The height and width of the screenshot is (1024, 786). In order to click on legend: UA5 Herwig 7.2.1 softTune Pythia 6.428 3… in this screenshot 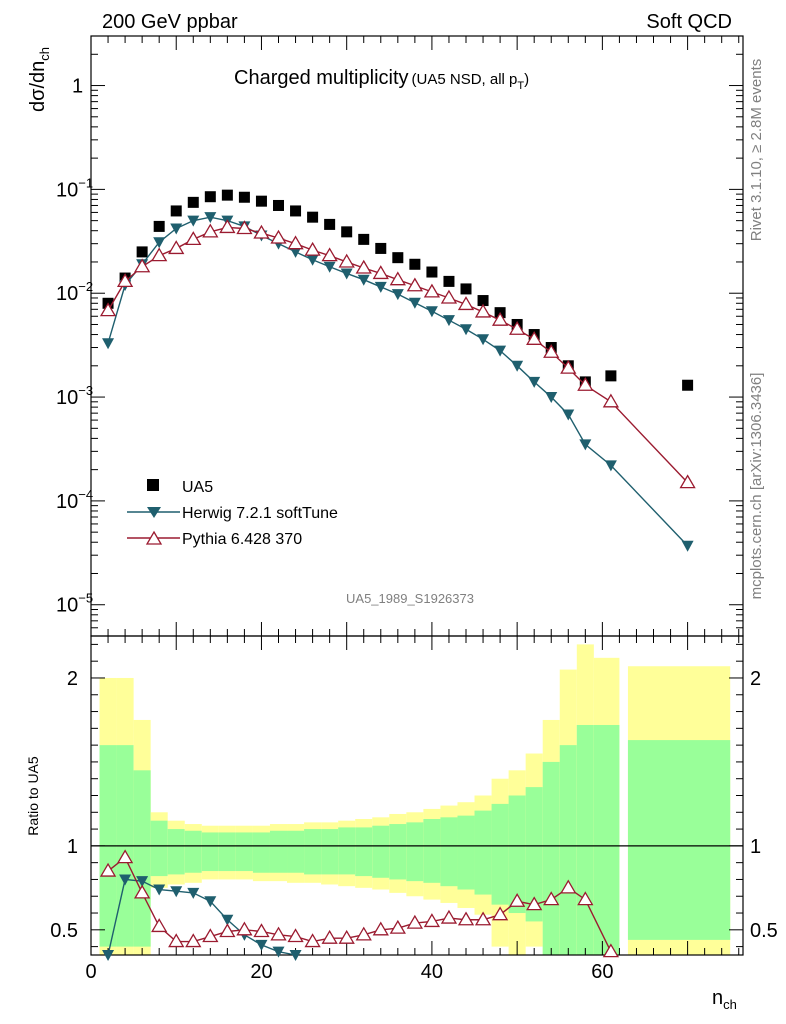, I will do `click(232, 513)`.